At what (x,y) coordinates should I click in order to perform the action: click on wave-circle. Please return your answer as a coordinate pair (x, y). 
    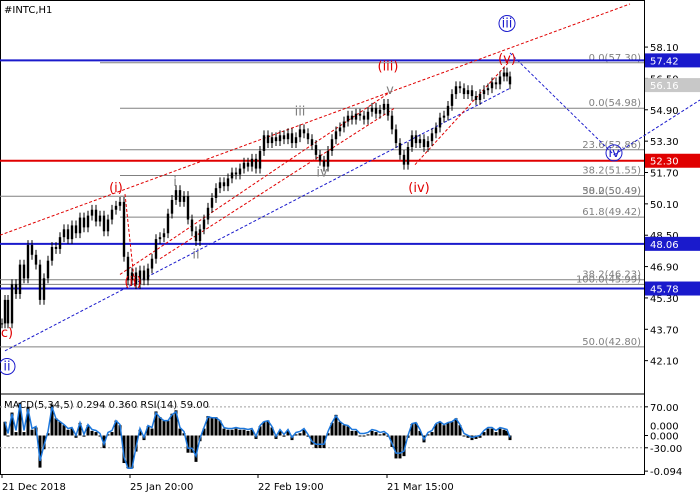
    Looking at the image, I should click on (507, 23).